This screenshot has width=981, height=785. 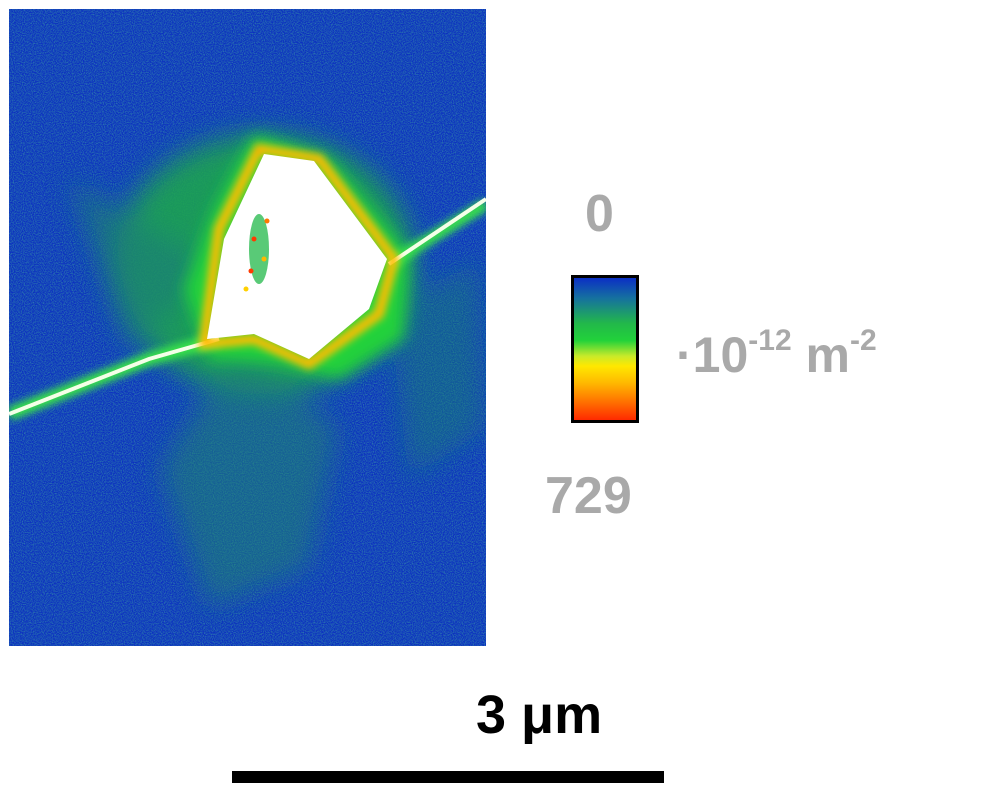 I want to click on cell-rim, so click(x=299, y=256).